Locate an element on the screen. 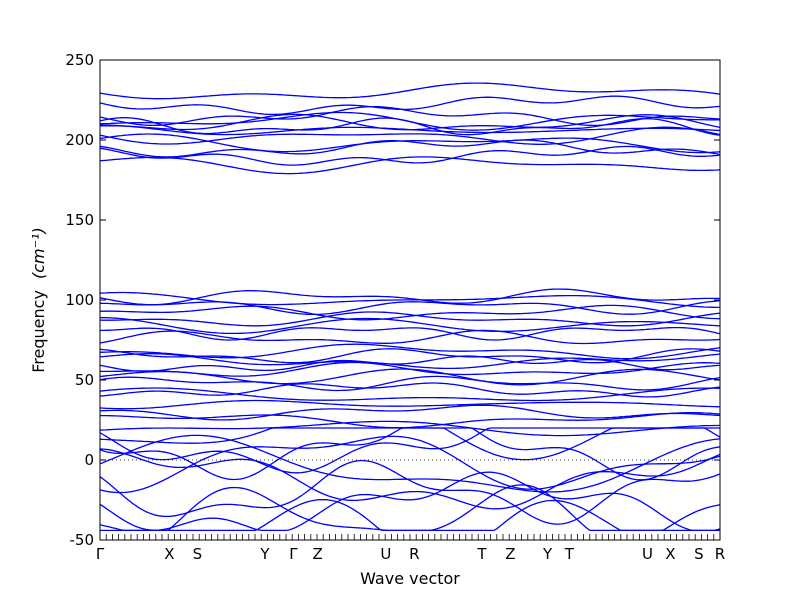 The image size is (800, 600). y-axis-label-text: Frequency is located at coordinates (38, 331).